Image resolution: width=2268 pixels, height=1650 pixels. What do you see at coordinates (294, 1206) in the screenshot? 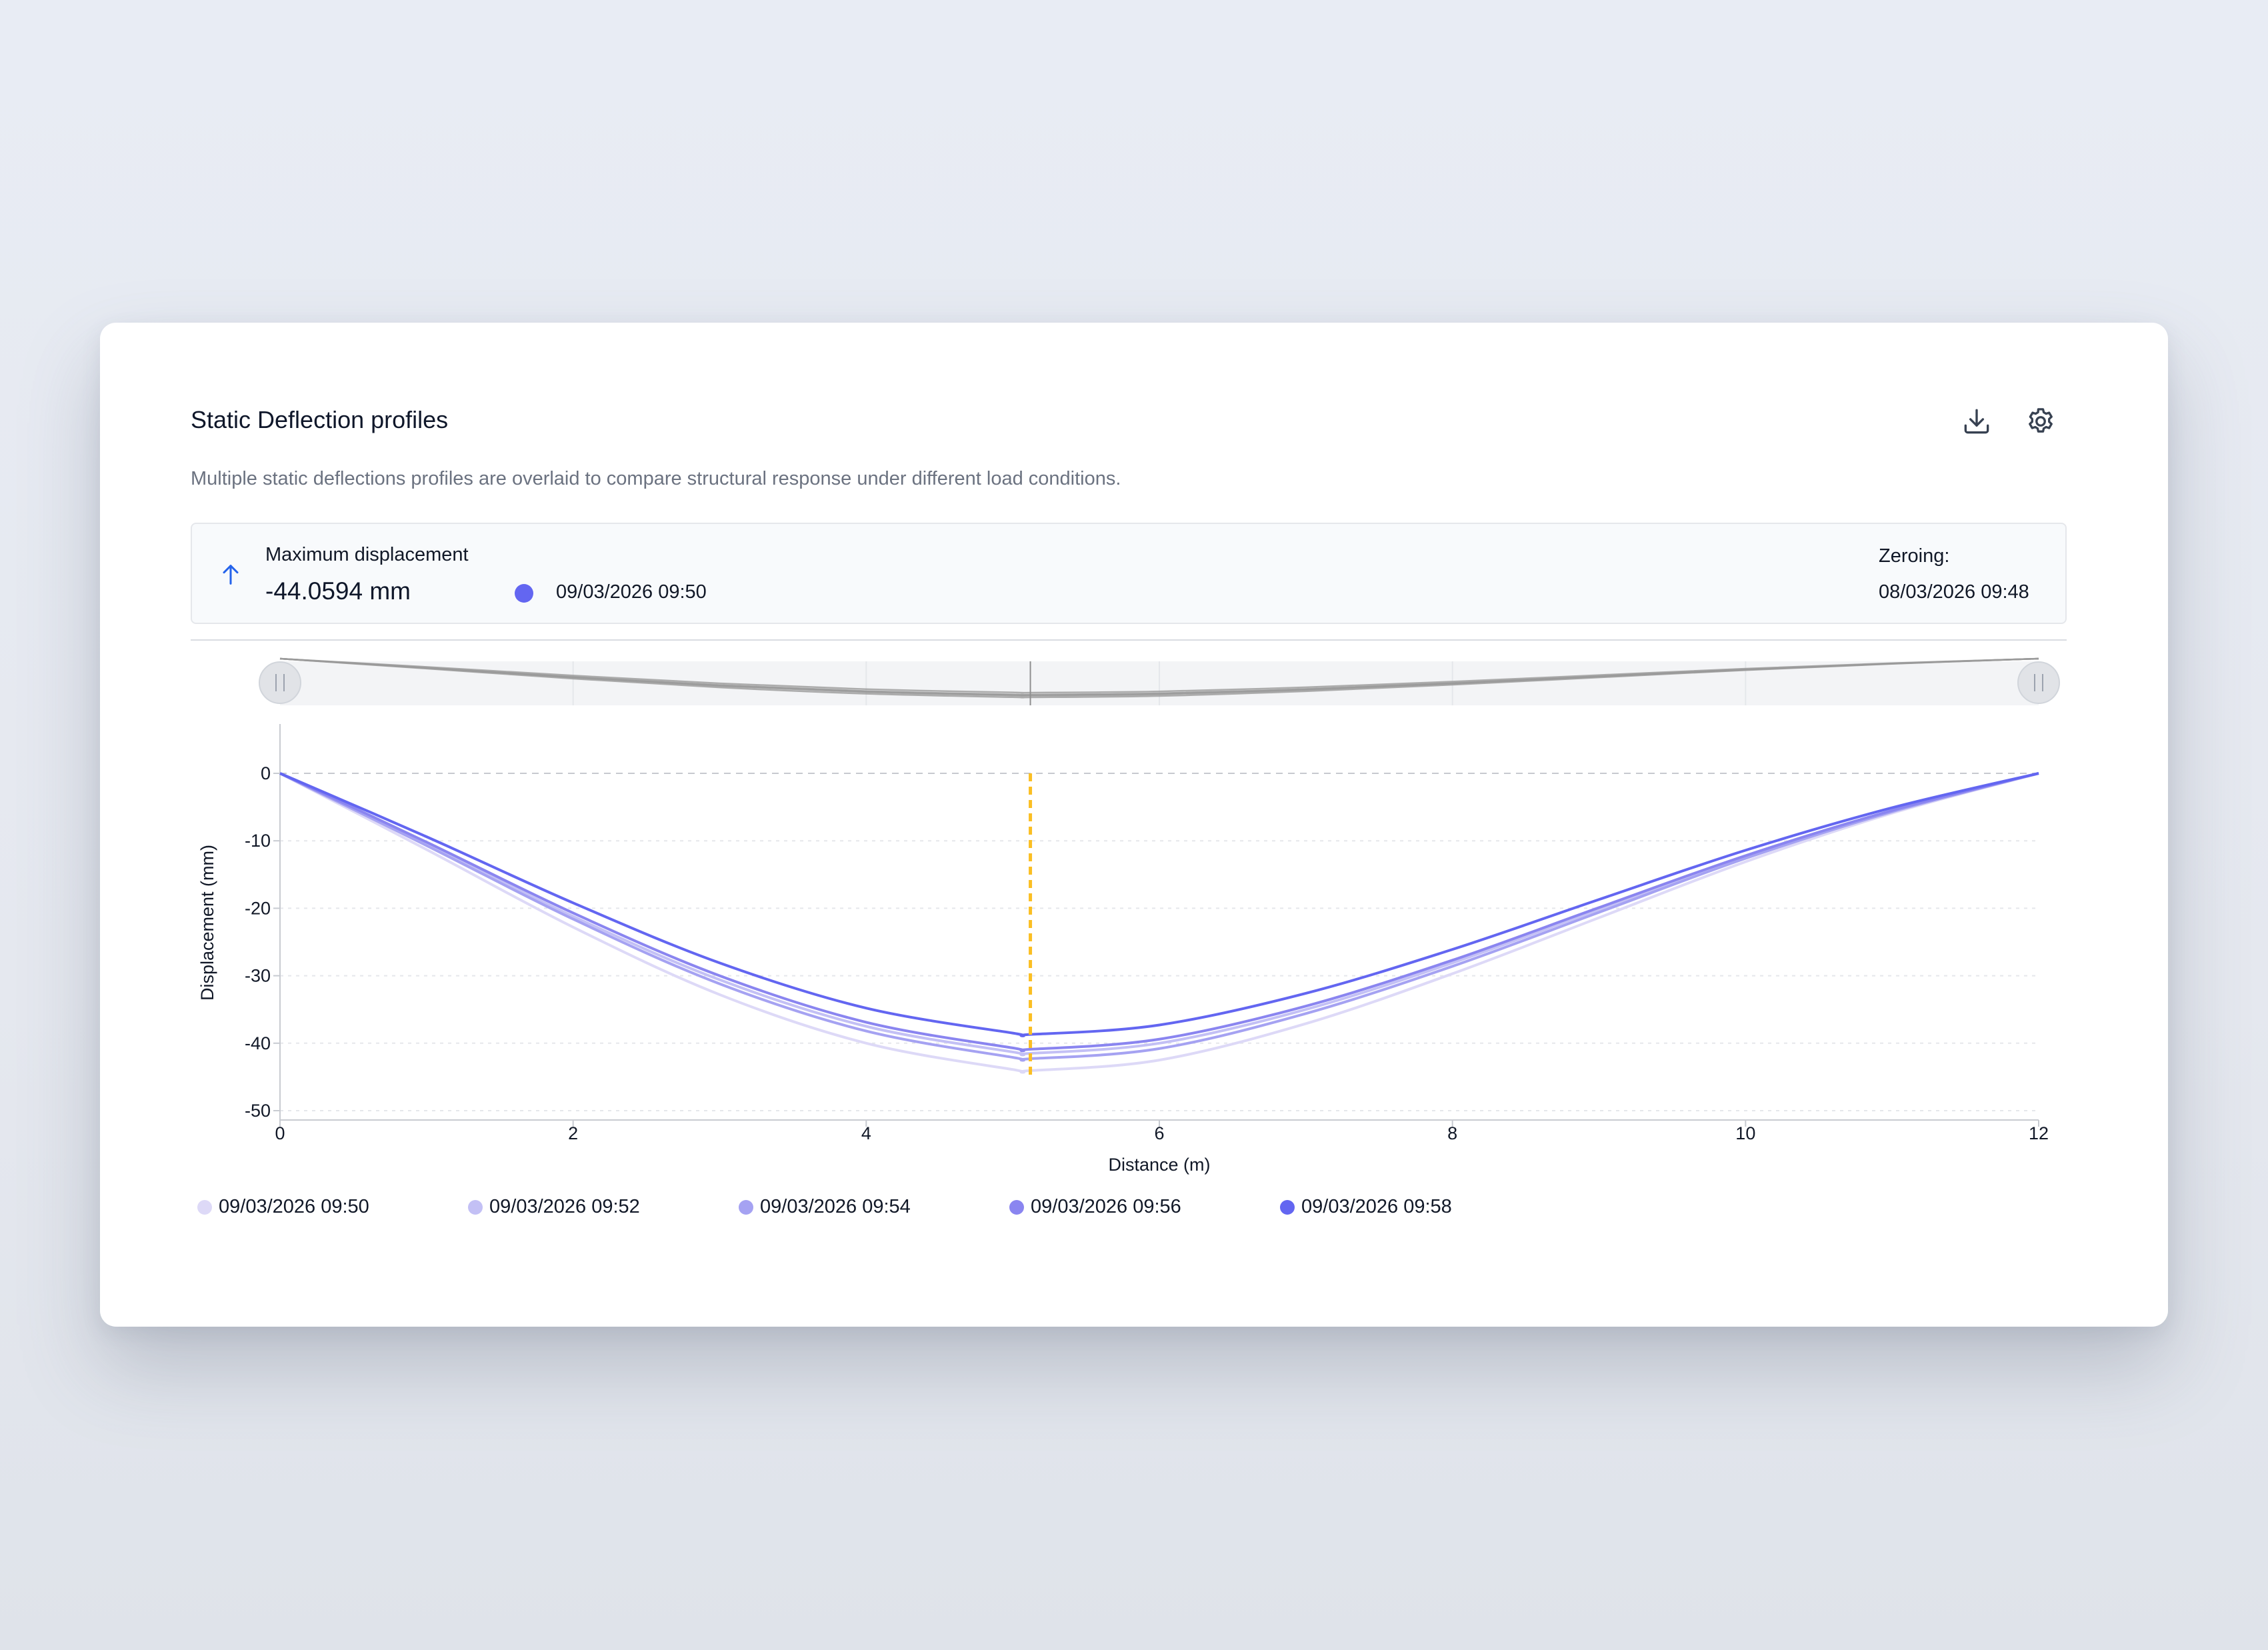
I see `legend-label: 09/03/2026 09:50` at bounding box center [294, 1206].